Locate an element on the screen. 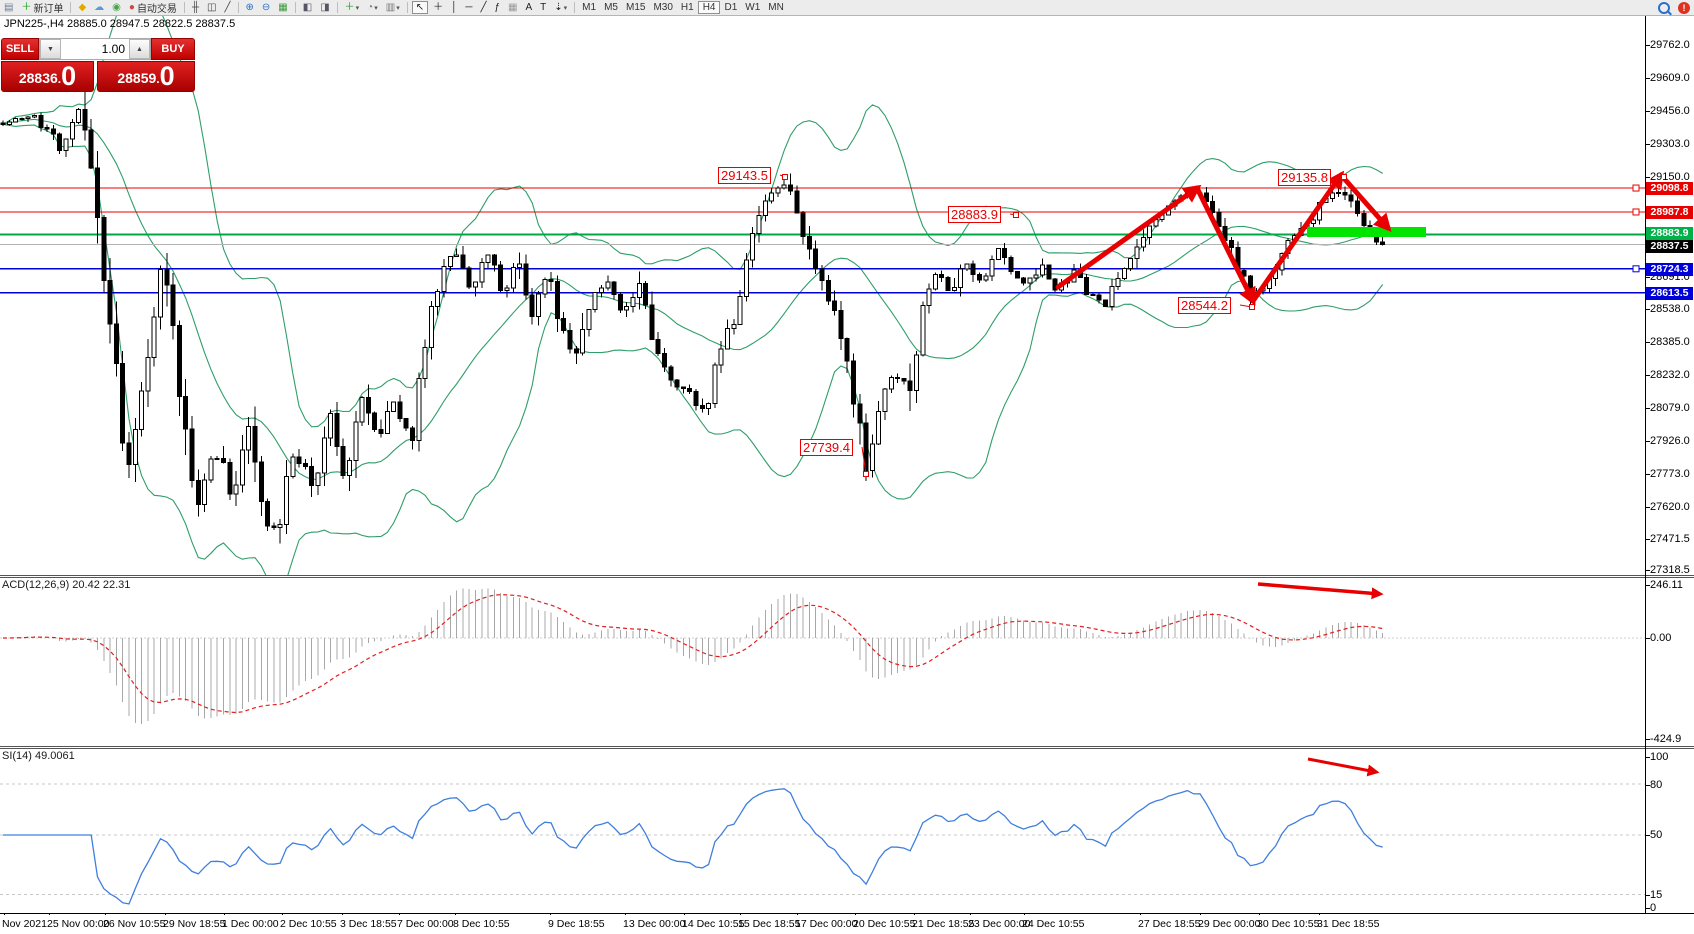 The width and height of the screenshot is (1694, 934). crosshair-icon: ＋ is located at coordinates (438, 7).